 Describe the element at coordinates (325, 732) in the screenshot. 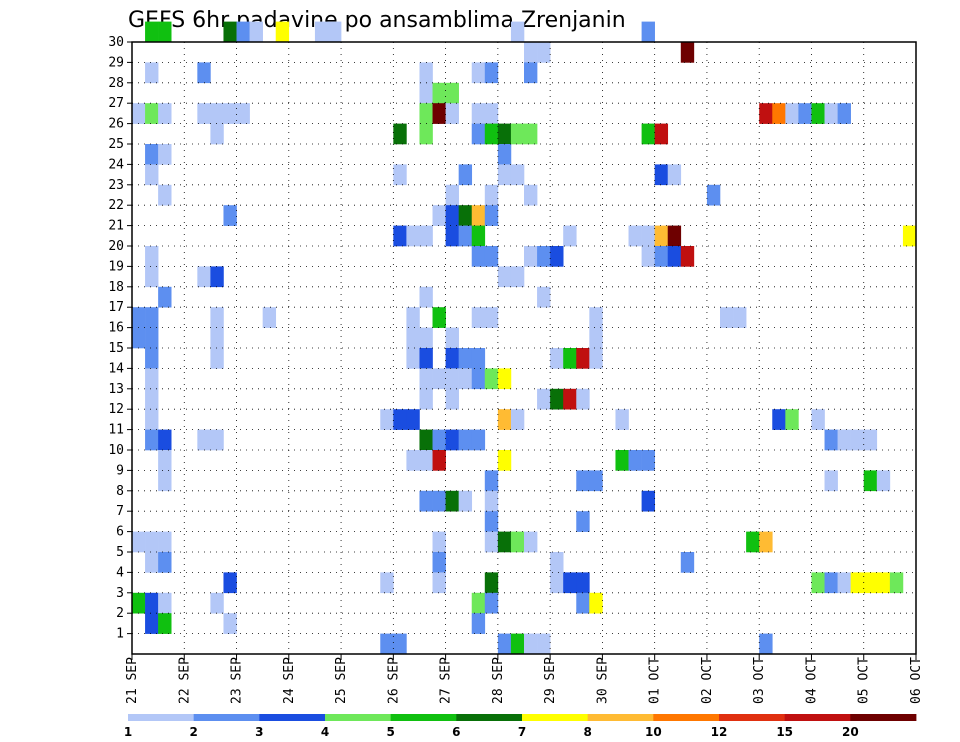

I see `colorbar-label: 4` at that location.